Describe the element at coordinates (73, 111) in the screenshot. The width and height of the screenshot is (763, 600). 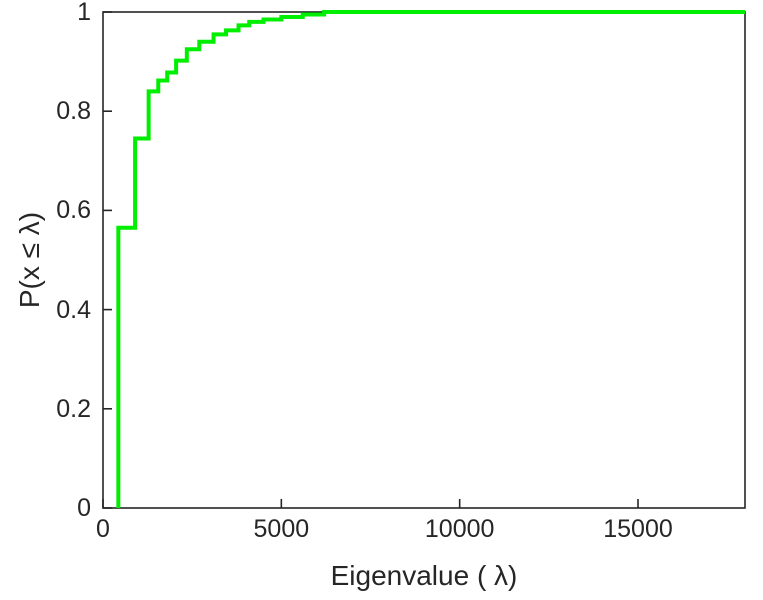
I see `y-tick-label: 0.8` at that location.